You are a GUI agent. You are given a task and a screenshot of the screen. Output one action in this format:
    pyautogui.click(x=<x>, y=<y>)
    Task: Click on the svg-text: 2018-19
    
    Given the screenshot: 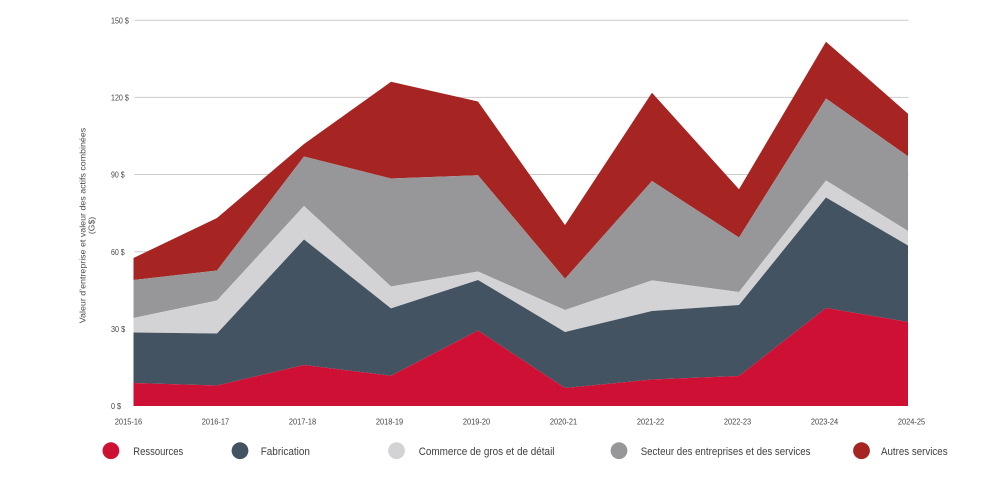 What is the action you would take?
    pyautogui.click(x=389, y=422)
    